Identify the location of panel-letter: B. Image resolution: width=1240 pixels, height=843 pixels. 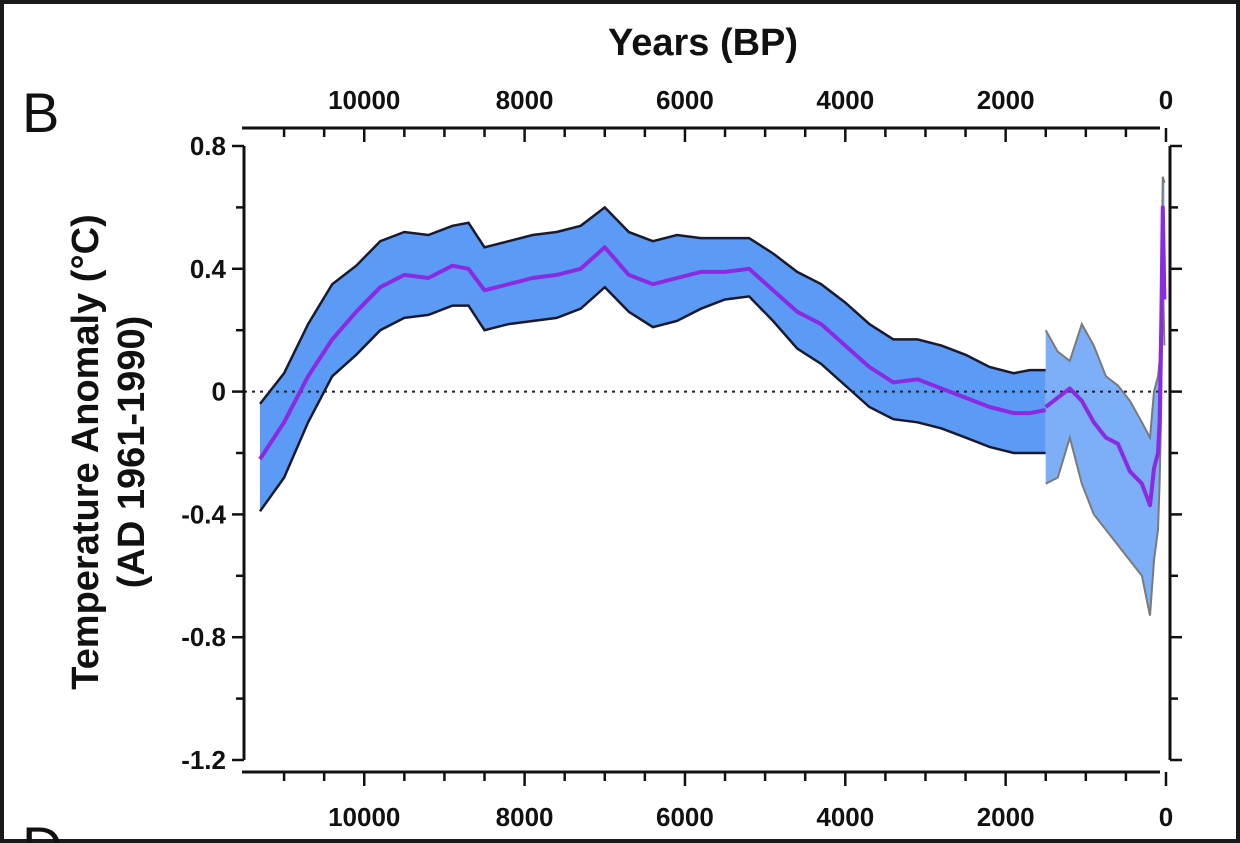
(40, 112).